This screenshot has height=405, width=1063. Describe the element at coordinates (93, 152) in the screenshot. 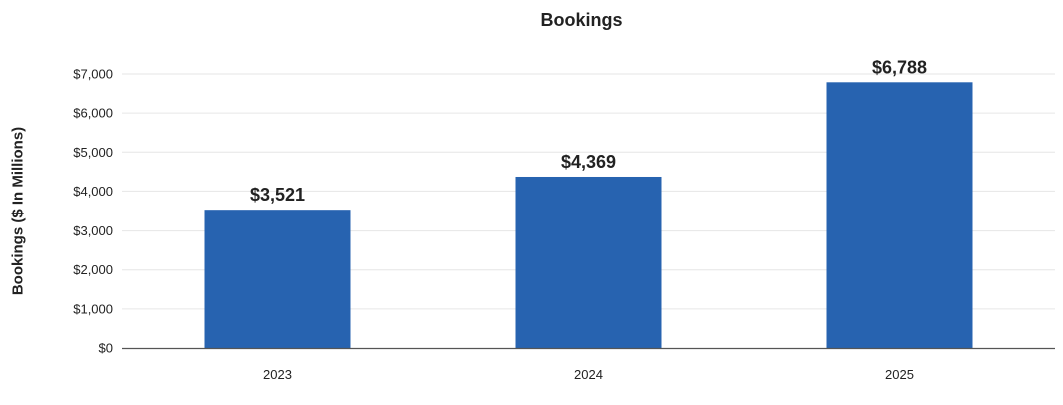

I see `y-tick-label: $5,000` at that location.